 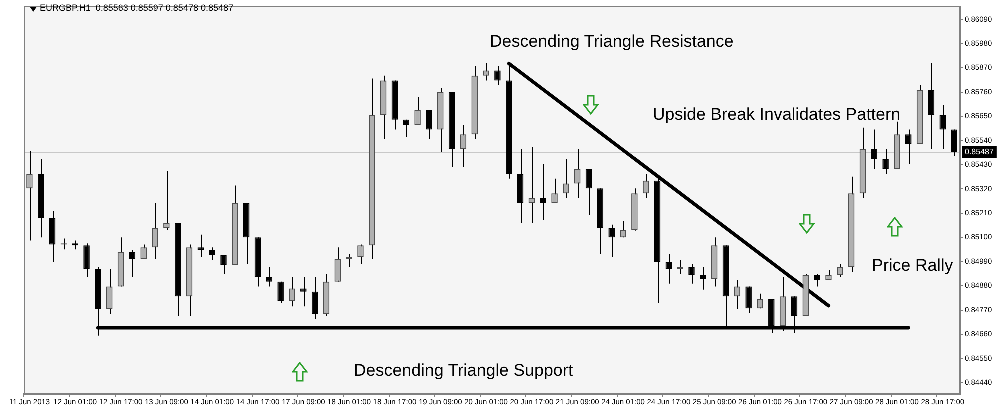 I want to click on annotation: Price Rally, so click(x=913, y=266).